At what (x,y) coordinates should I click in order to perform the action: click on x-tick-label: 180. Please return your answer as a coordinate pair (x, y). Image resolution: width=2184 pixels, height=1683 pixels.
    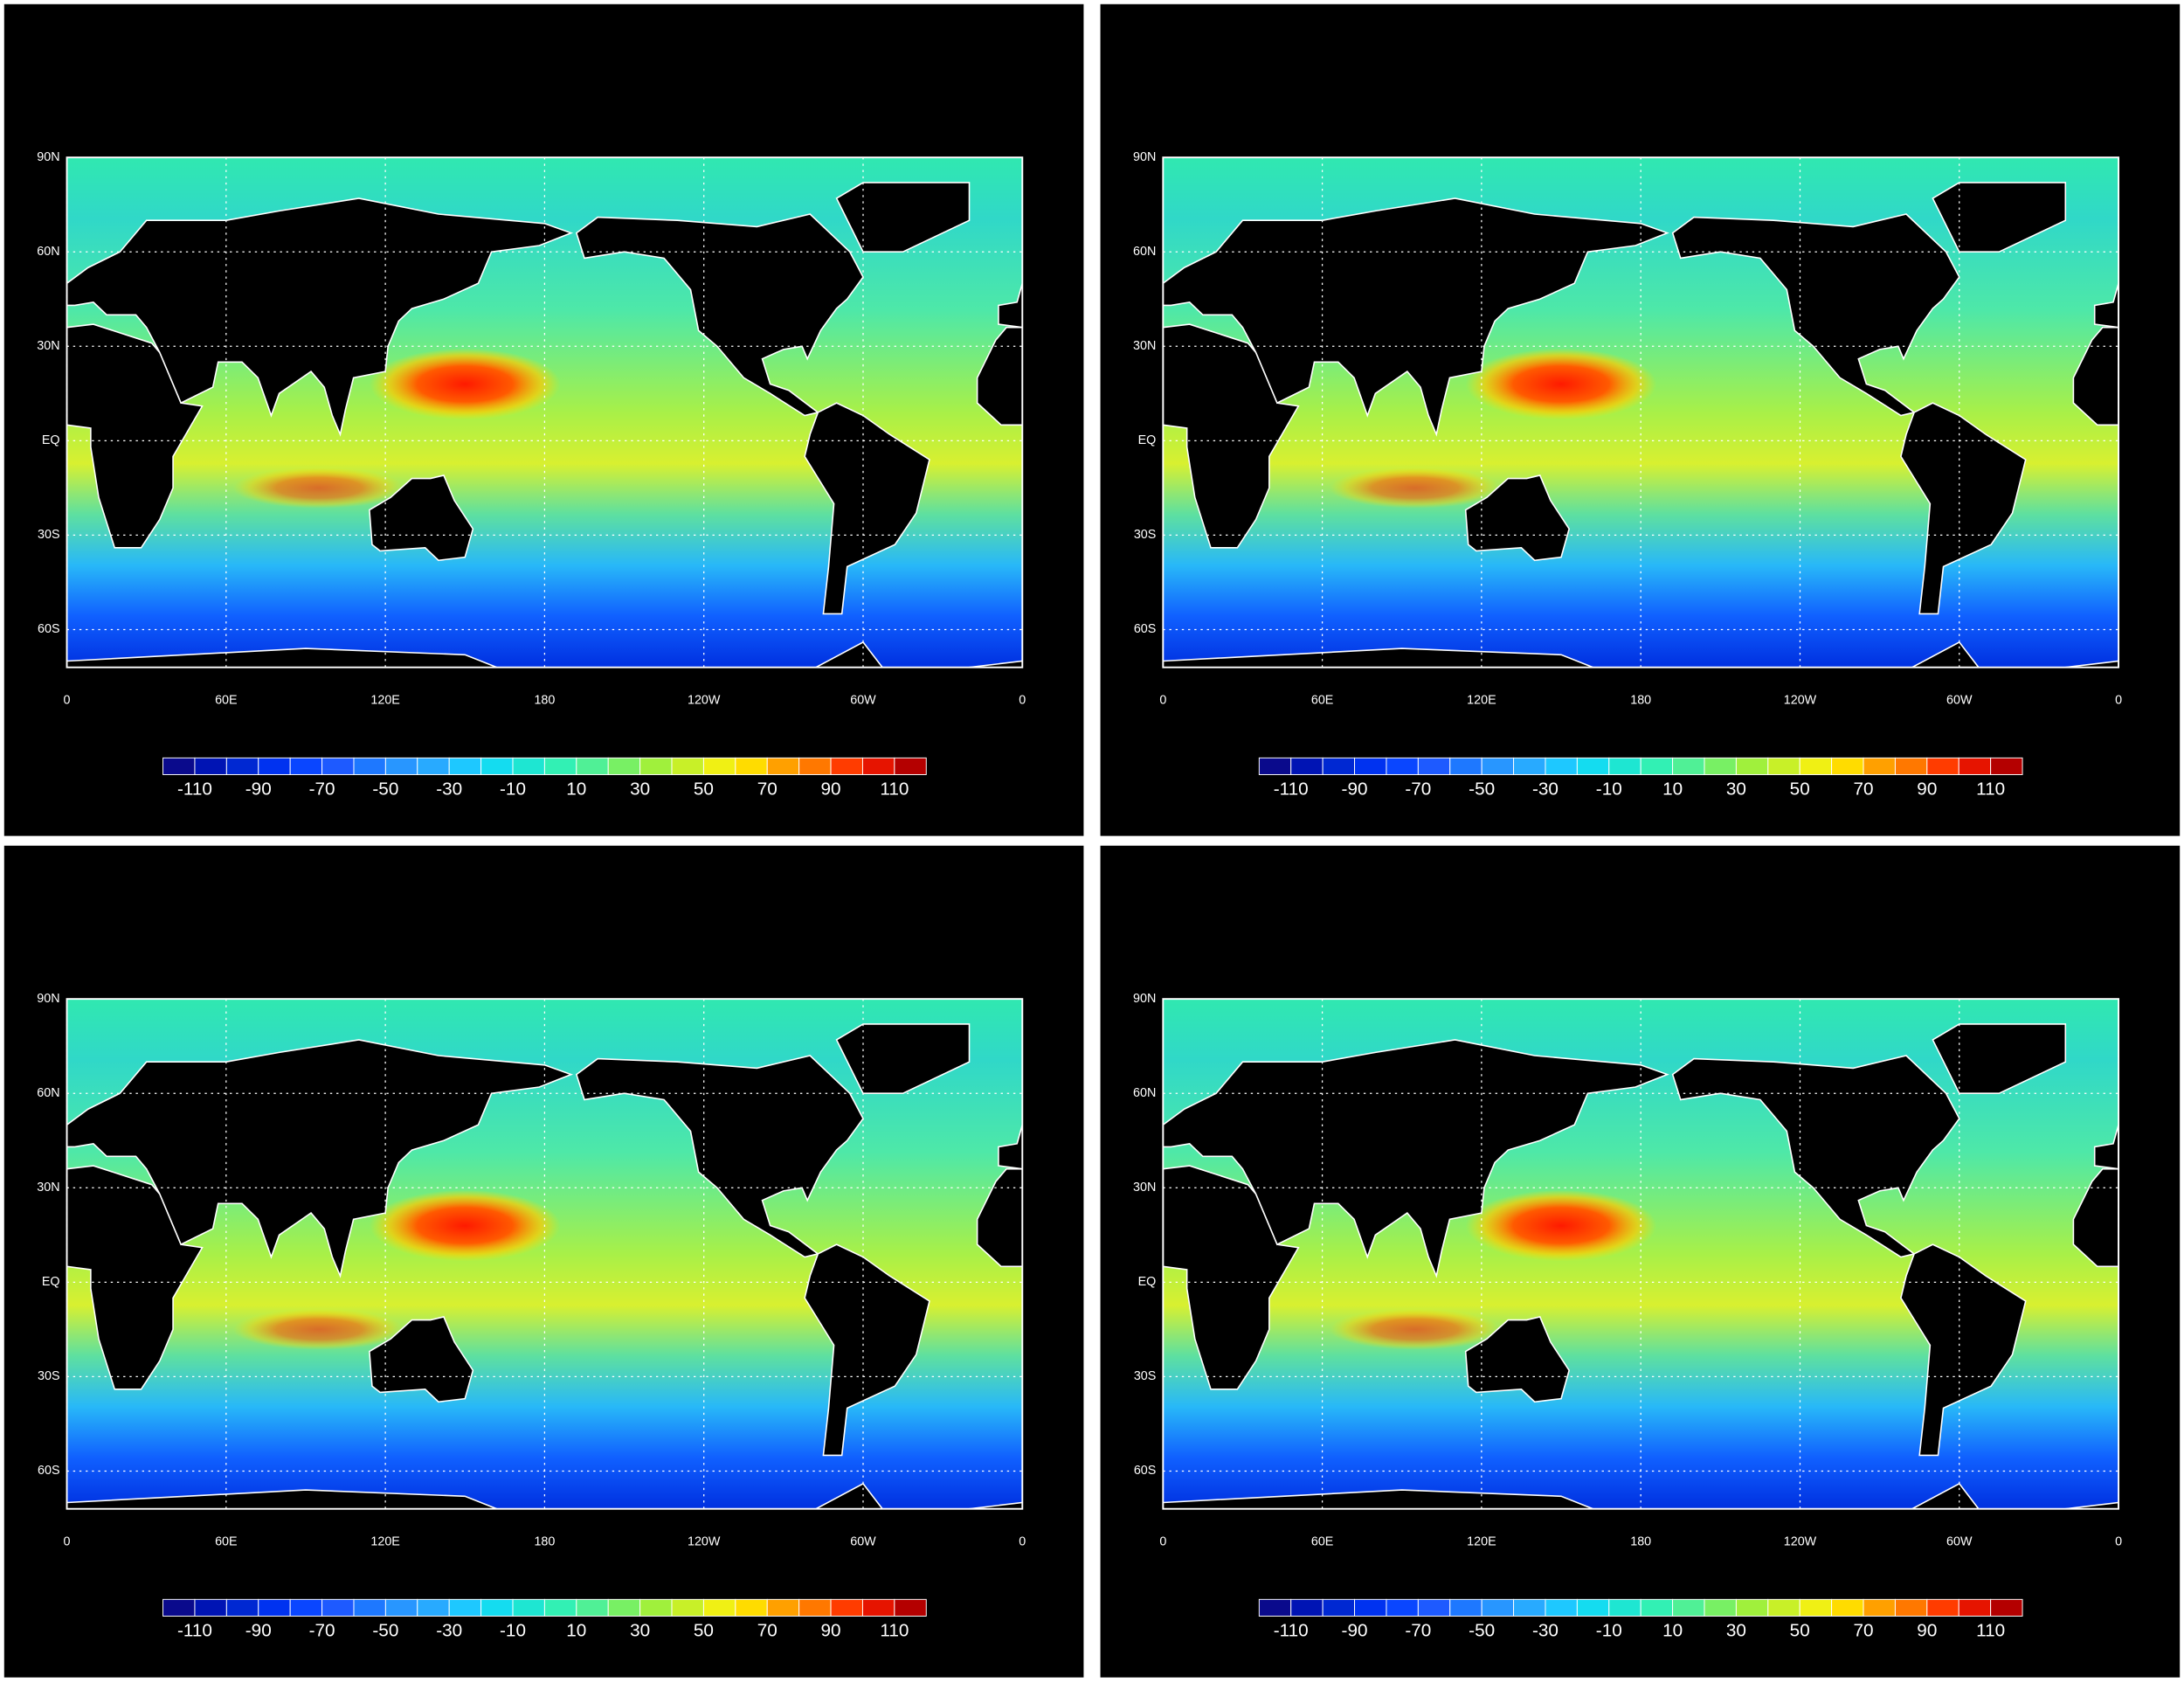
    Looking at the image, I should click on (544, 701).